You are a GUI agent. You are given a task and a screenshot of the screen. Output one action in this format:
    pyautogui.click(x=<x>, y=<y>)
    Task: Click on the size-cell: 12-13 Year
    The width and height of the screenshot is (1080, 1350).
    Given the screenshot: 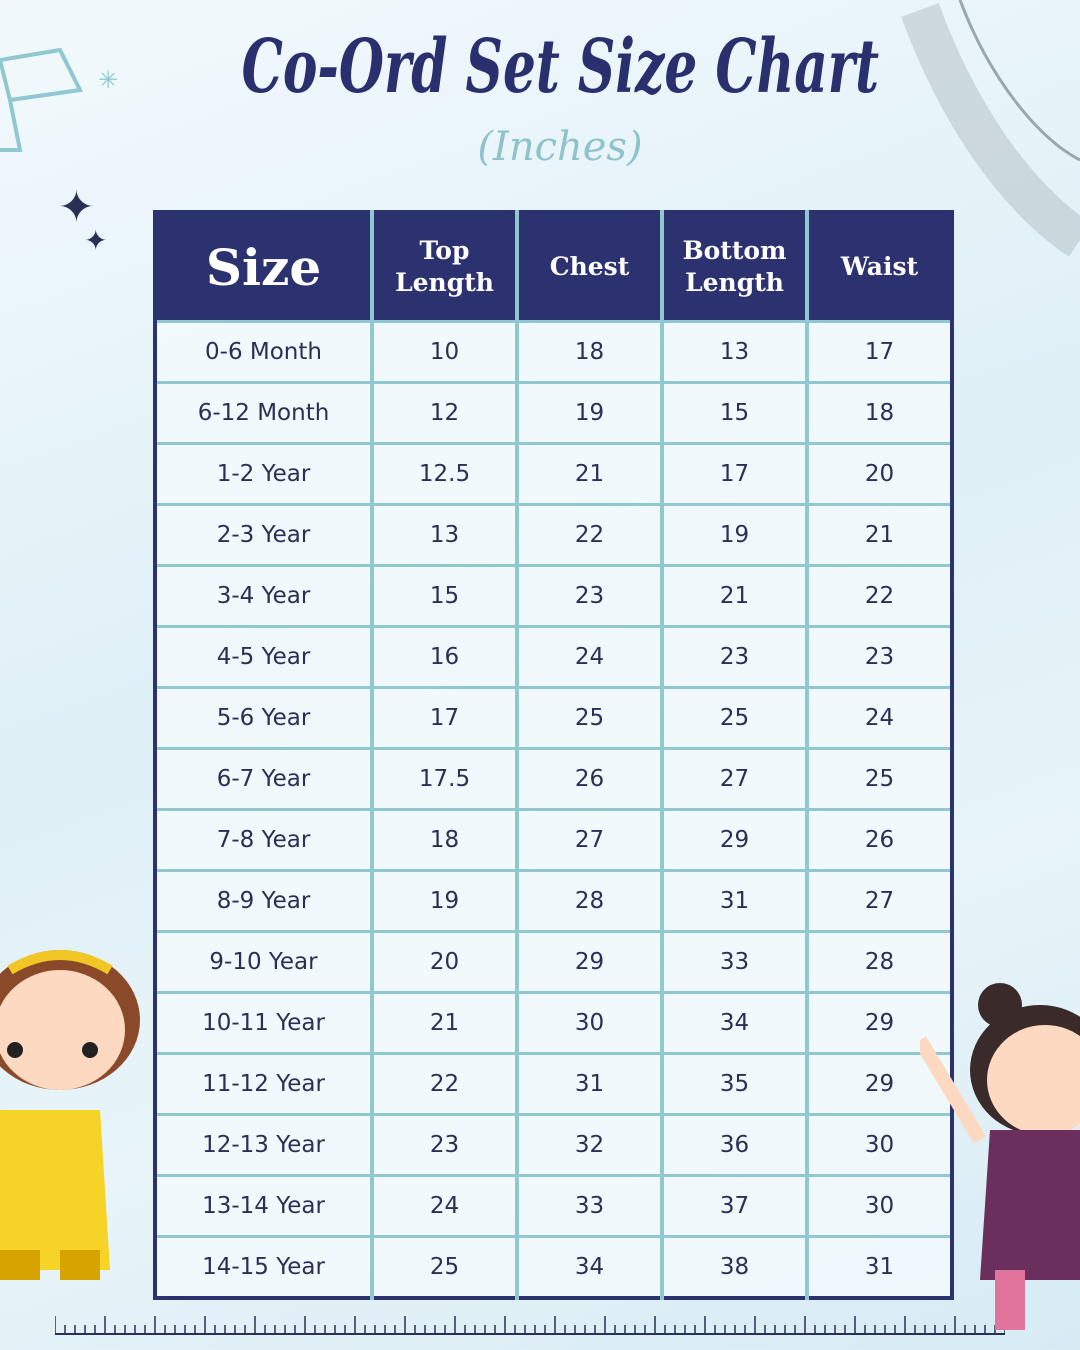 What is the action you would take?
    pyautogui.click(x=263, y=1144)
    